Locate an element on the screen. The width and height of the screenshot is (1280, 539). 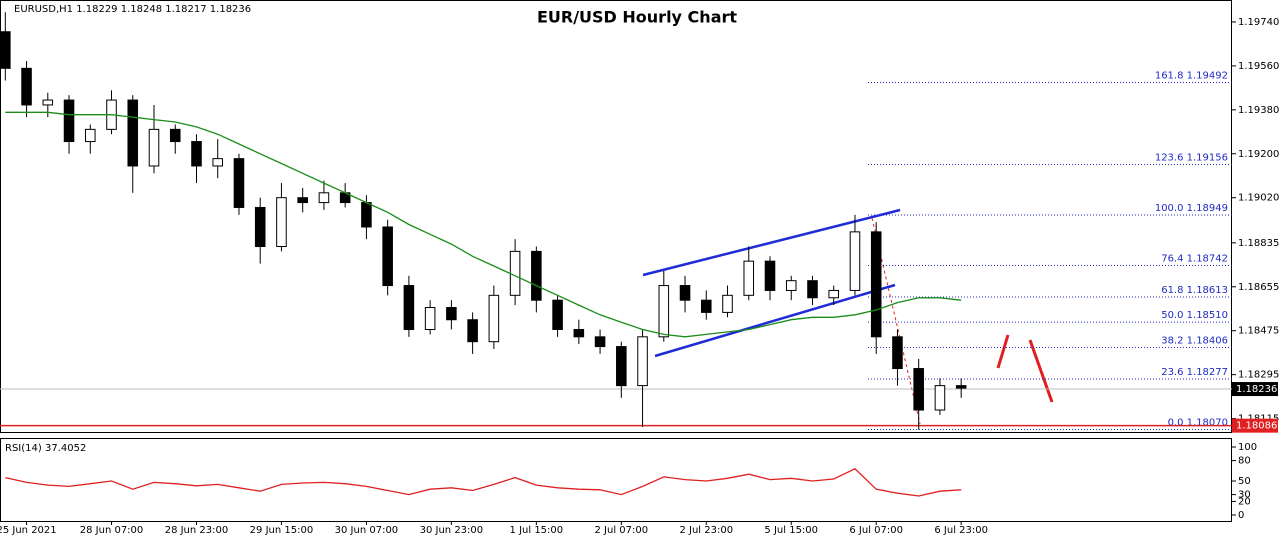
x-tick-label: 6 Jul 07:00 is located at coordinates (876, 530).